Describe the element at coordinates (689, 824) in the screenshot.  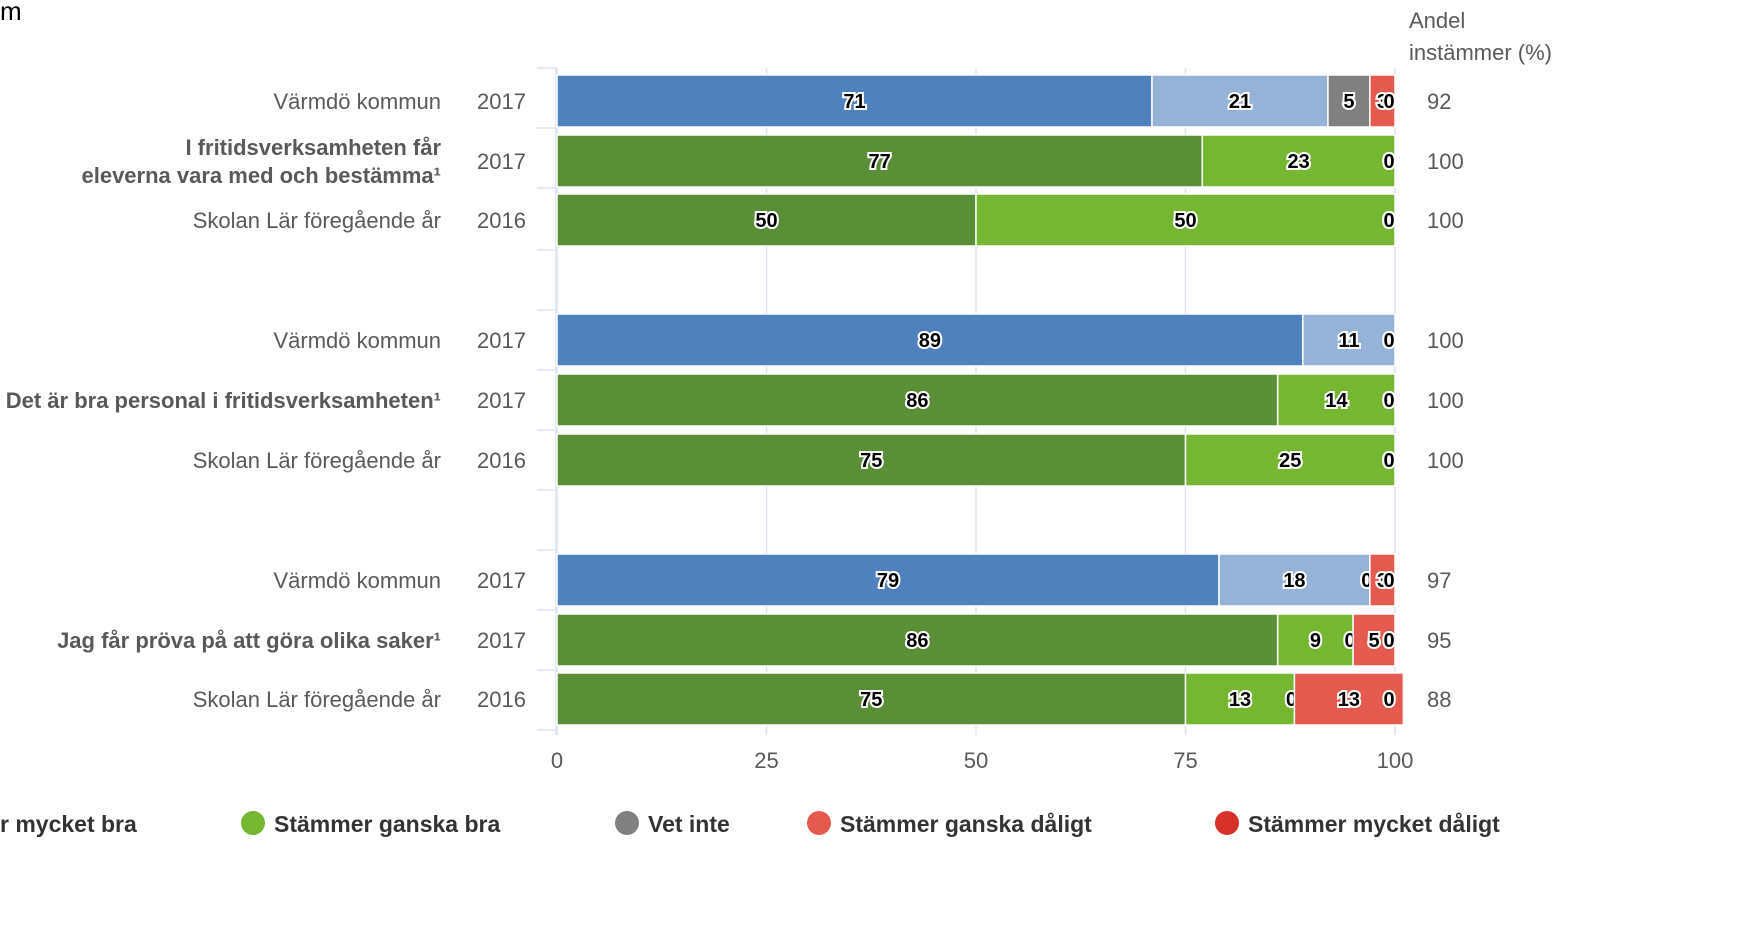
I see `legend-label: Vet inte` at that location.